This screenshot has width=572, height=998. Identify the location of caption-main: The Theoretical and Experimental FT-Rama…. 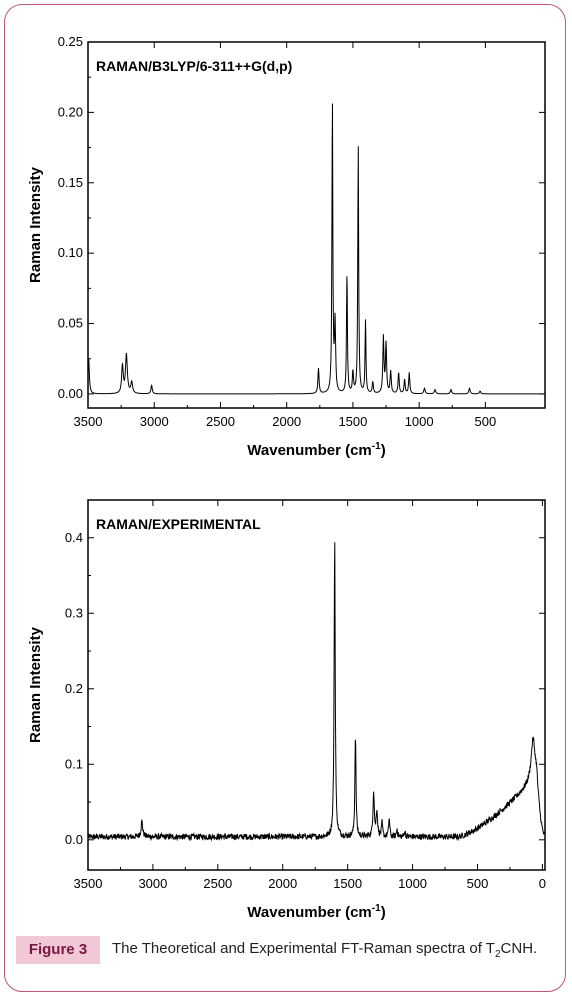
(303, 948).